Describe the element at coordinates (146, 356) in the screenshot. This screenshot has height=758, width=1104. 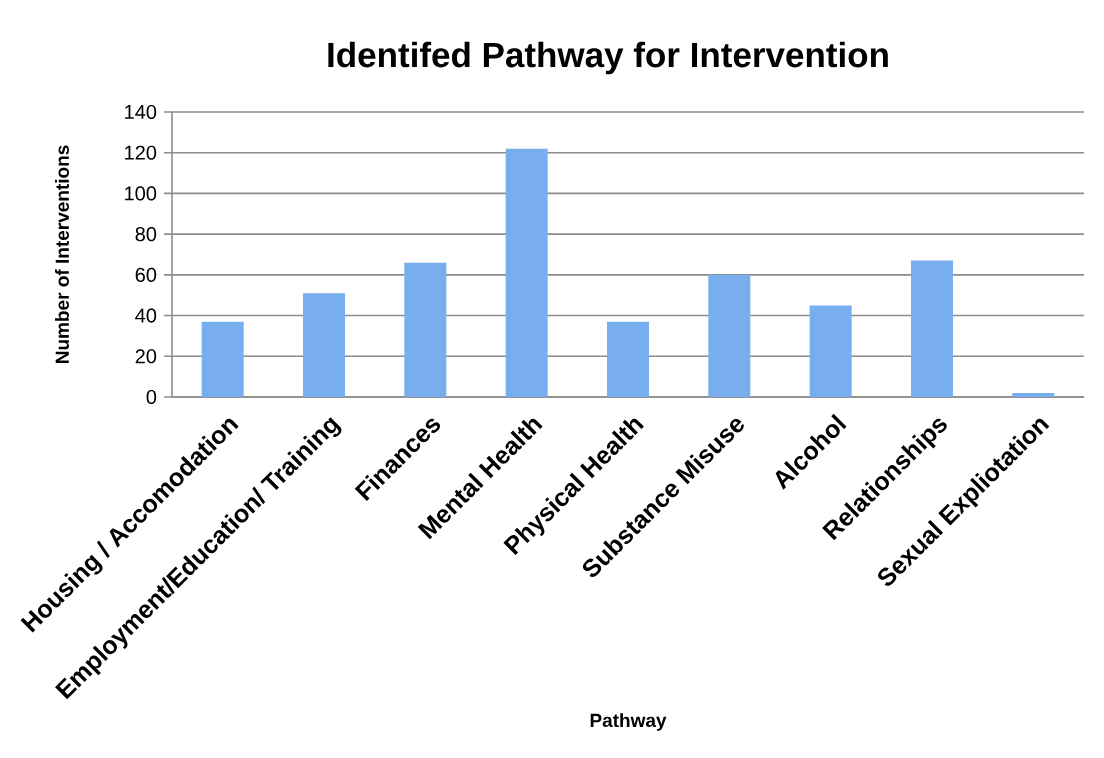
I see `y-tick-label: 20` at that location.